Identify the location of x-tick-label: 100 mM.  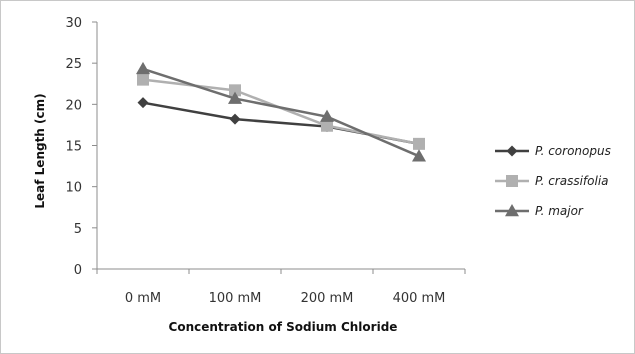
(235, 298).